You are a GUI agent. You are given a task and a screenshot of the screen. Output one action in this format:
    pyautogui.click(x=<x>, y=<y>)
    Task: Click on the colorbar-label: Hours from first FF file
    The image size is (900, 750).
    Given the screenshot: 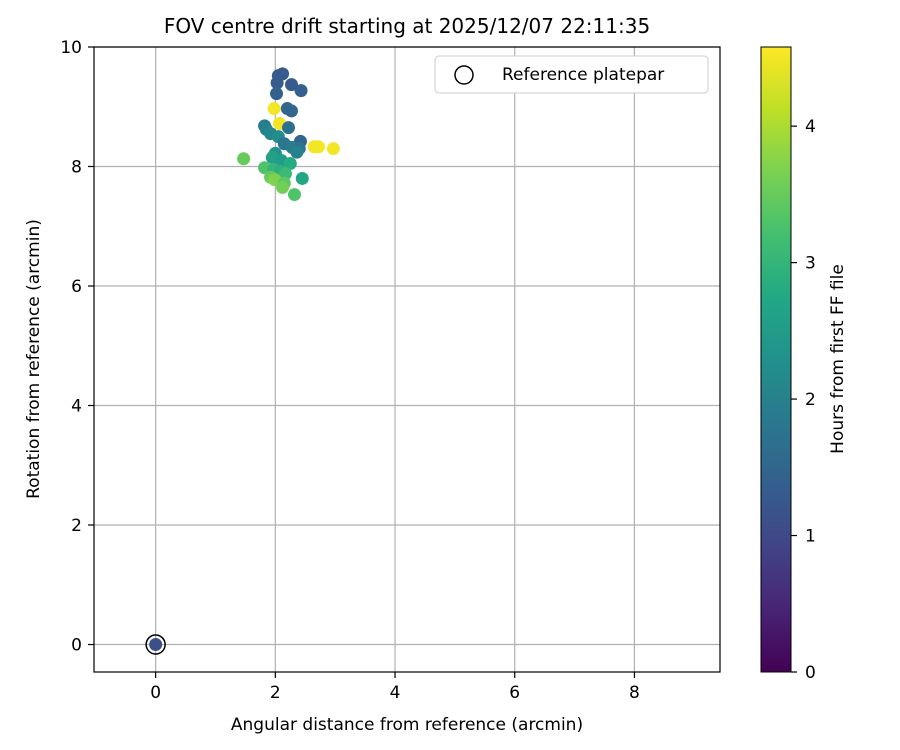 What is the action you would take?
    pyautogui.click(x=838, y=359)
    